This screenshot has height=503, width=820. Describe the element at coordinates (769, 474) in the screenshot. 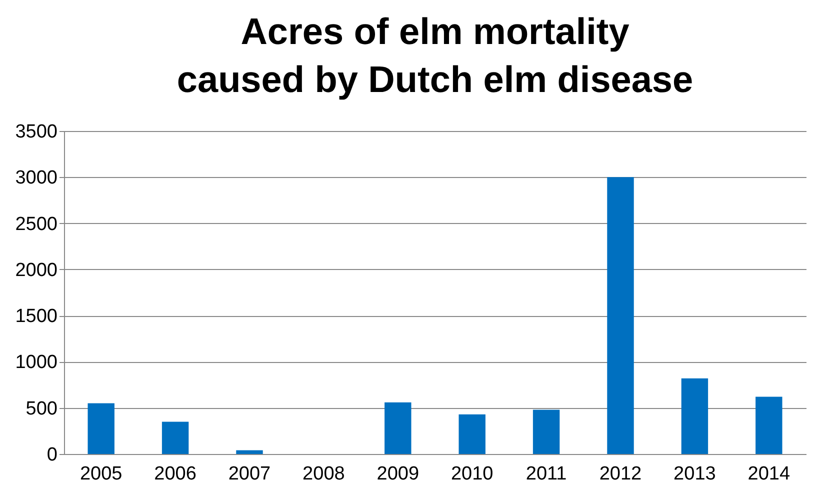

I see `x-tick-label: 2014` at that location.